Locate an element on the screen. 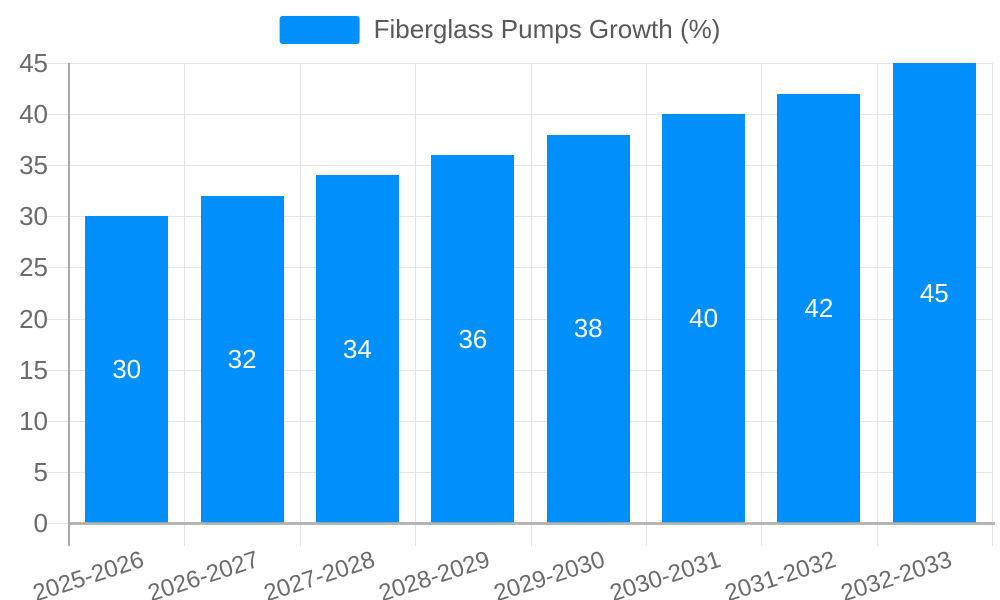  y-axis-tick-label: 0 is located at coordinates (40, 523).